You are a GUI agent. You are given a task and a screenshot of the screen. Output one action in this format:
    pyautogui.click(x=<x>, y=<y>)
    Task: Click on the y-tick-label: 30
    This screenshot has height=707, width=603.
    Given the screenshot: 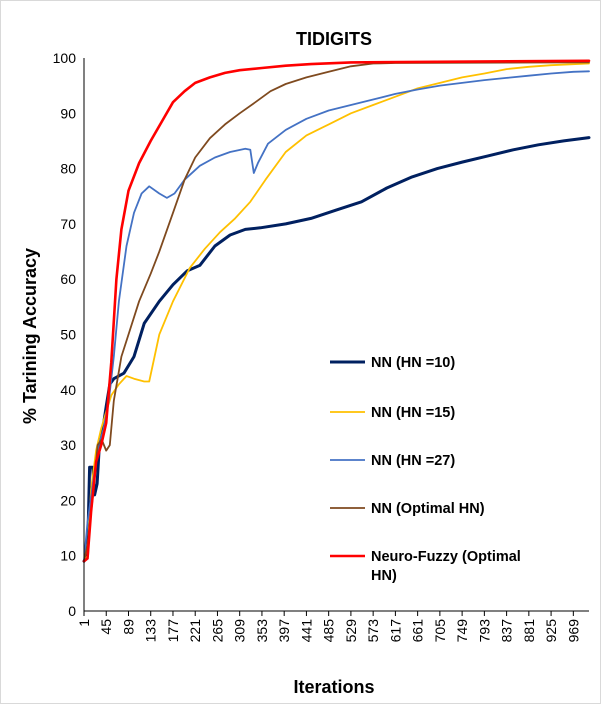 What is the action you would take?
    pyautogui.click(x=68, y=445)
    